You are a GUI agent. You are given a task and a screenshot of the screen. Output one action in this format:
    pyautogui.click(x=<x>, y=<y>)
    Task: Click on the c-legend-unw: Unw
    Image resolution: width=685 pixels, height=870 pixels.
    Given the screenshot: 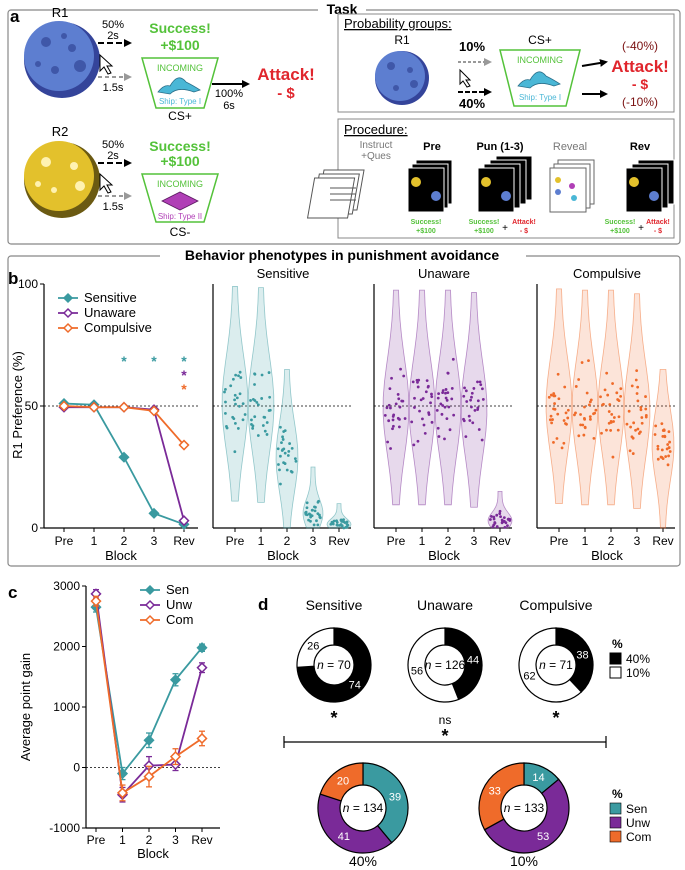 What is the action you would take?
    pyautogui.click(x=179, y=604)
    